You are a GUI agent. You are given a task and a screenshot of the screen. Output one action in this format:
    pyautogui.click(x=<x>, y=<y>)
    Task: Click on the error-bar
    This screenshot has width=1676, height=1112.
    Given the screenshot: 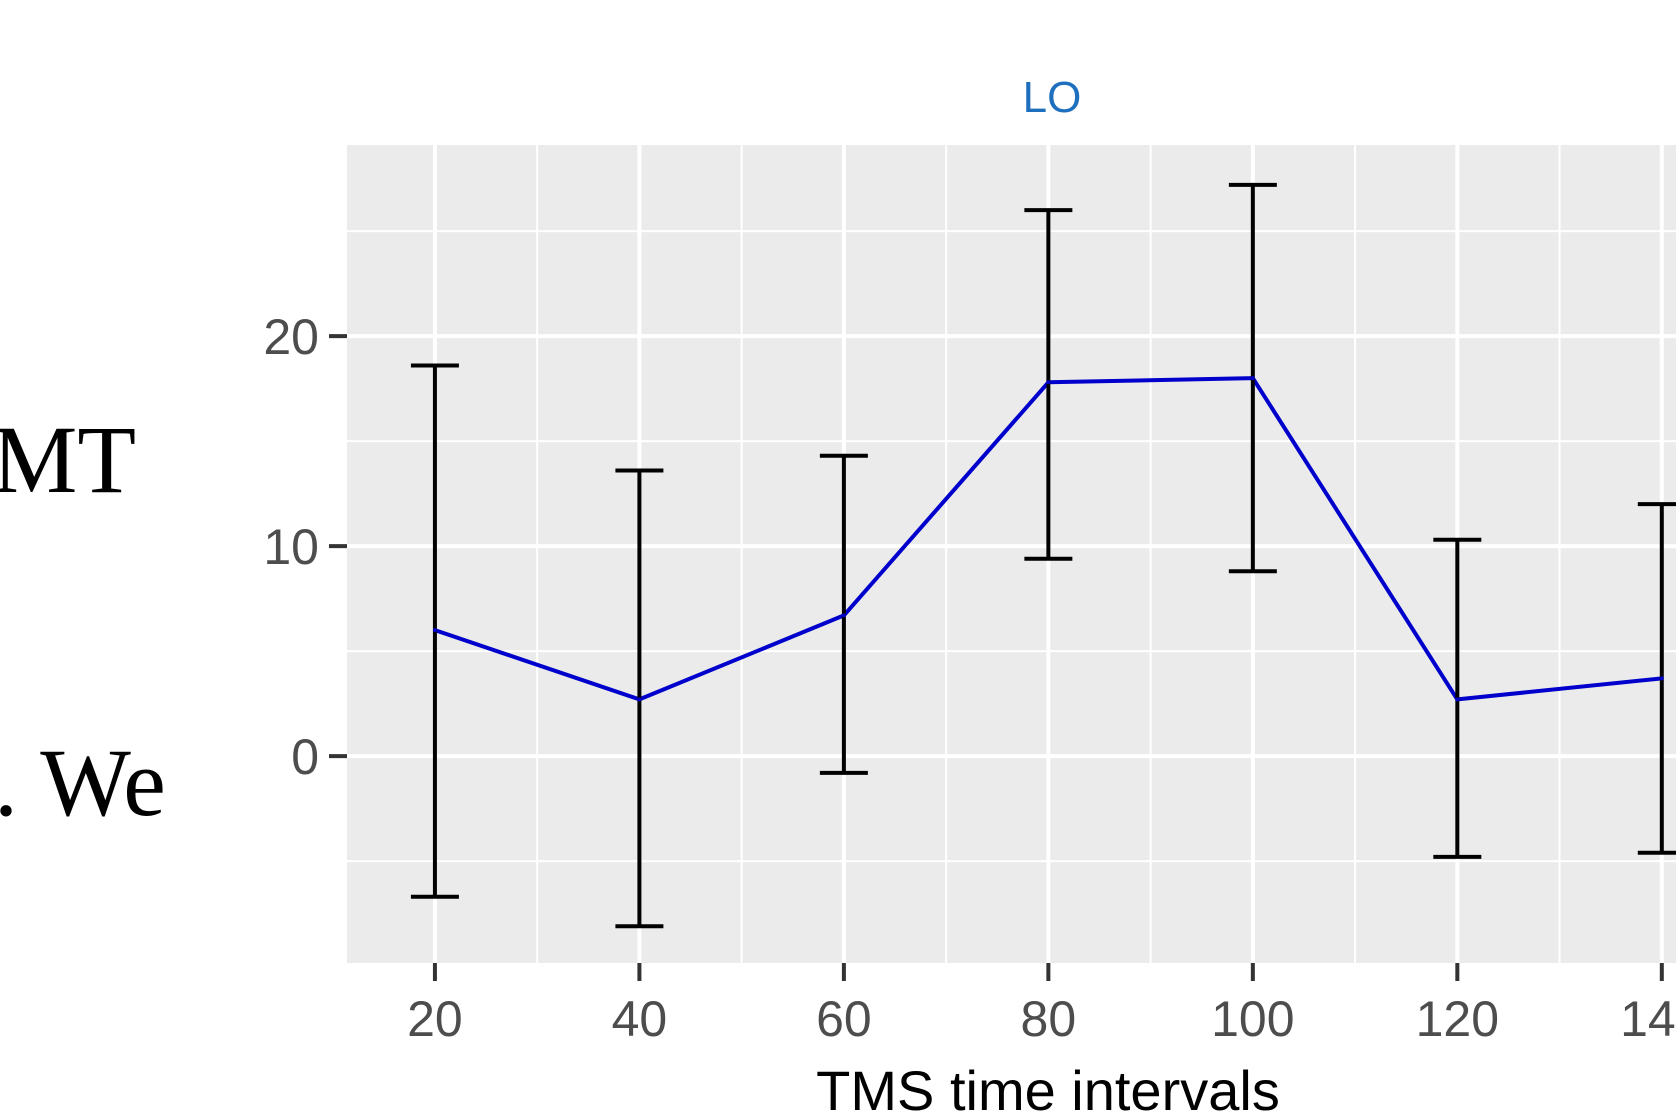 What is the action you would take?
    pyautogui.click(x=1048, y=384)
    